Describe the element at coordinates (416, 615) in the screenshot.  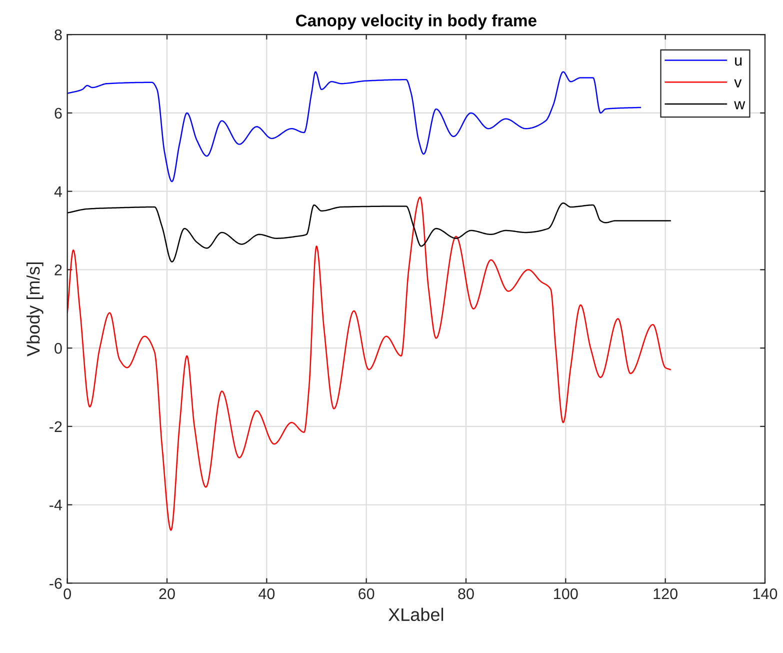
I see `x-axis-title: XLabel` at that location.